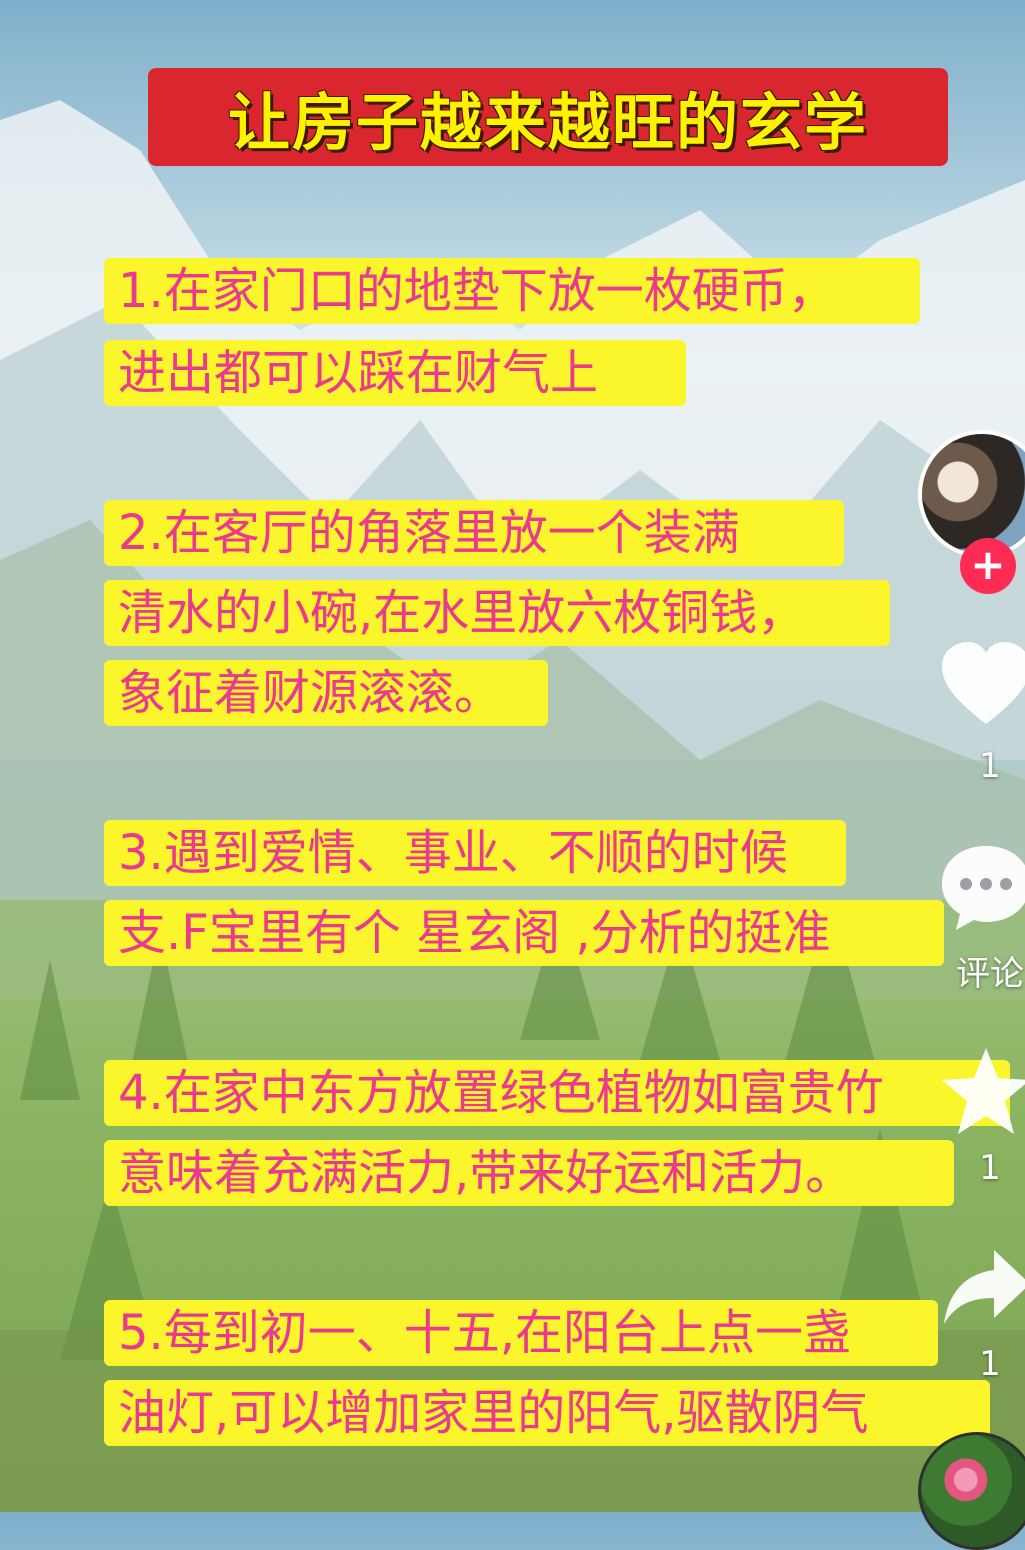  I want to click on favorite-count: 1, so click(990, 1168).